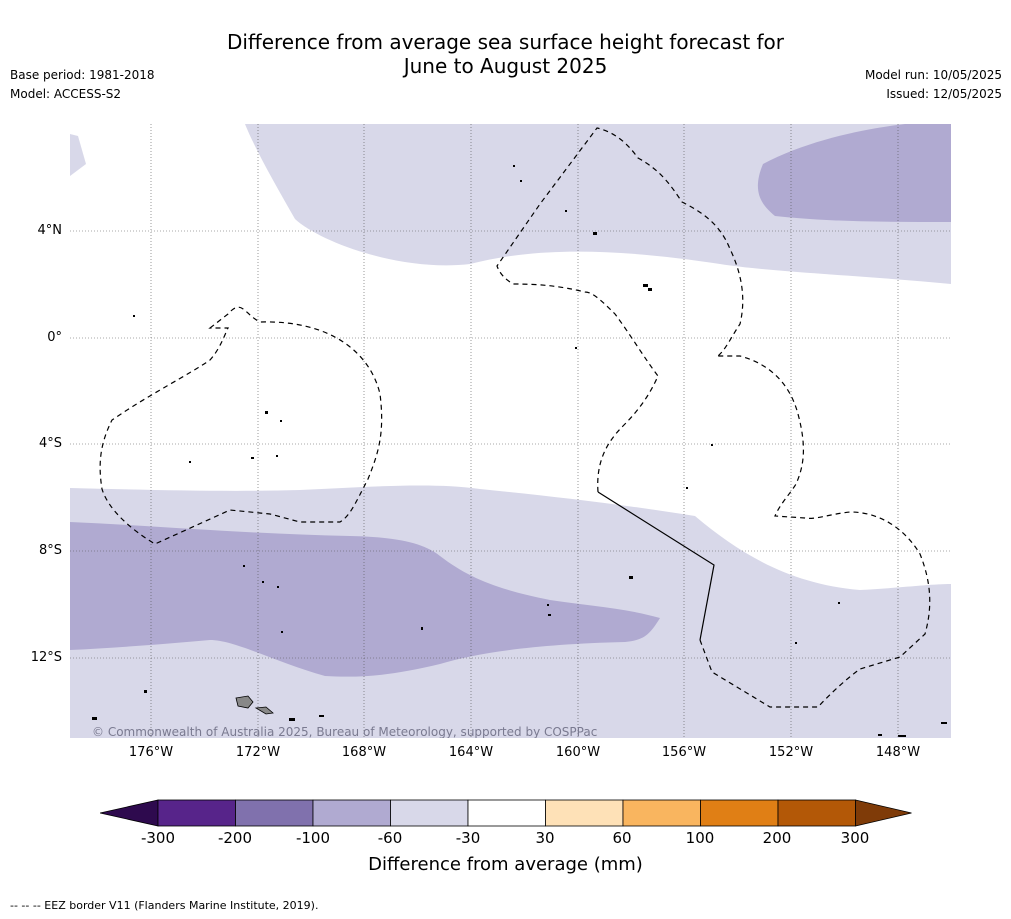  What do you see at coordinates (66, 94) in the screenshot?
I see `model-text: Model: ACCESS-S2` at bounding box center [66, 94].